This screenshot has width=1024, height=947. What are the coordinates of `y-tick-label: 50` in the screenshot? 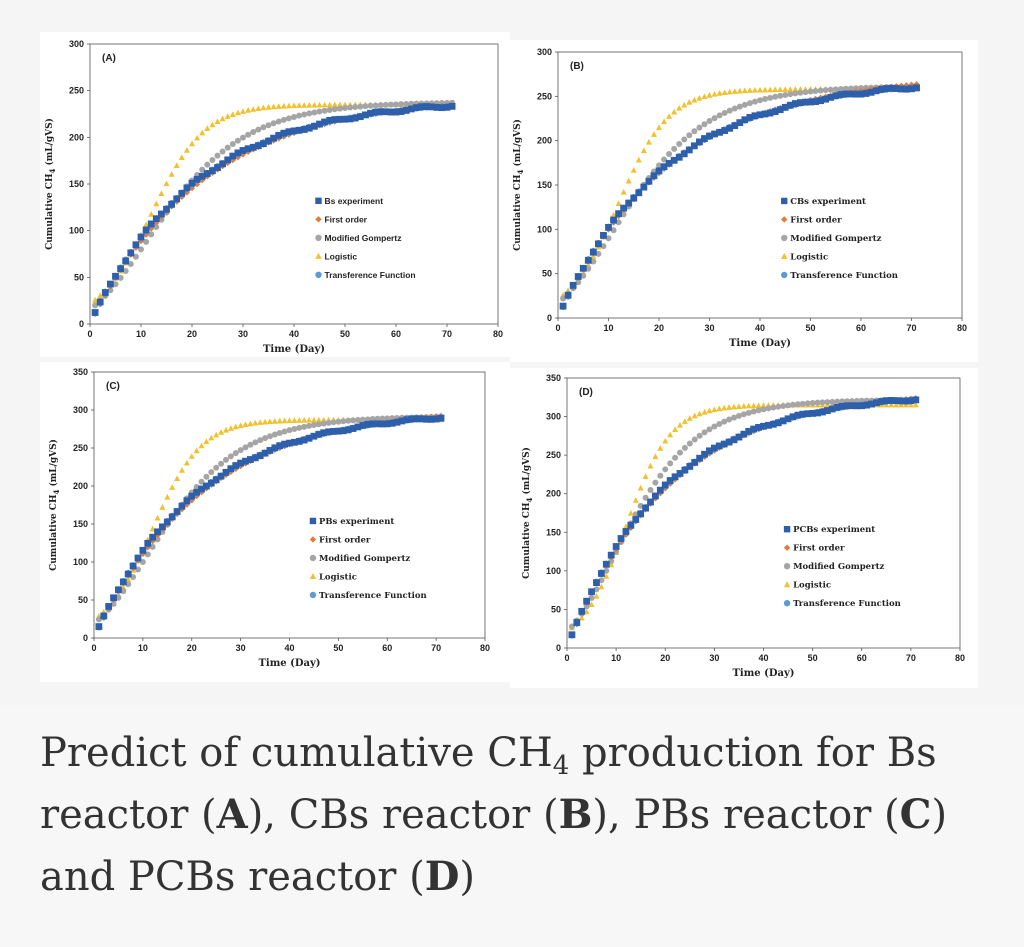 It's located at (79, 277).